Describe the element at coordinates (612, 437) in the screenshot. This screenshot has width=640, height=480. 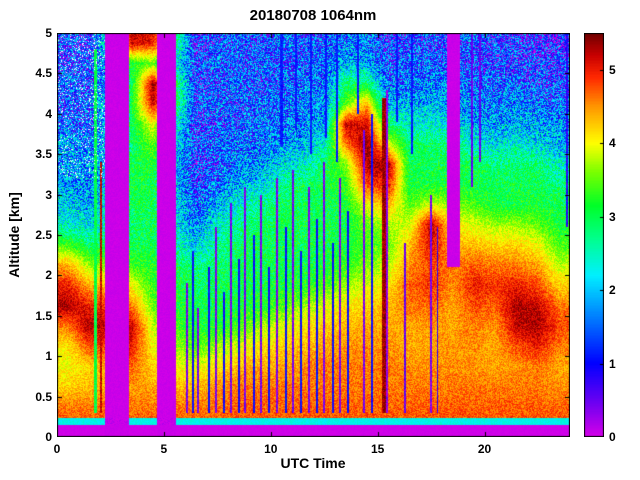
I see `colorbar-tick-label: 0` at that location.